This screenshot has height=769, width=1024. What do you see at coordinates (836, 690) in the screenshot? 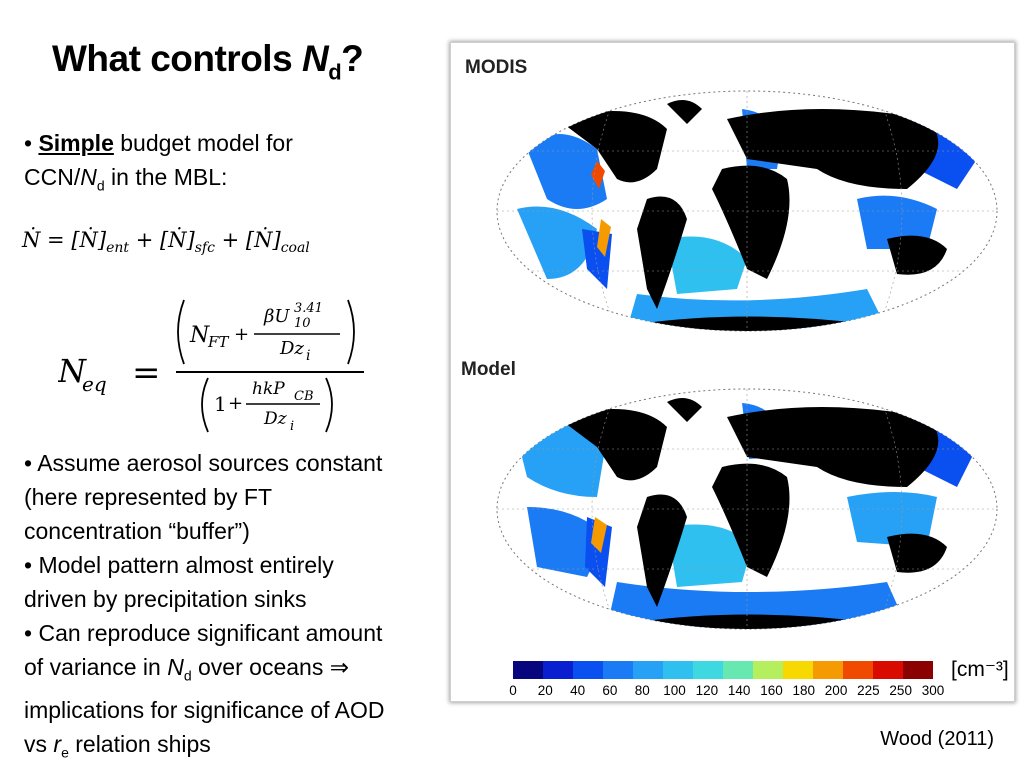
I see `colorbar-tick-label: 200` at bounding box center [836, 690].